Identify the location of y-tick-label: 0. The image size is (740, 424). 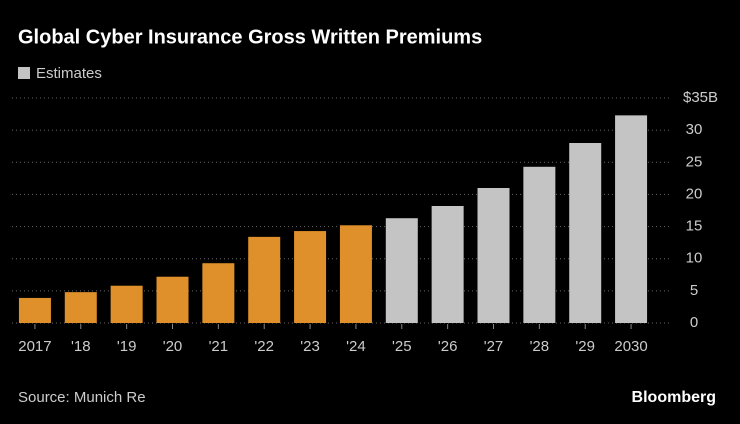
(694, 322).